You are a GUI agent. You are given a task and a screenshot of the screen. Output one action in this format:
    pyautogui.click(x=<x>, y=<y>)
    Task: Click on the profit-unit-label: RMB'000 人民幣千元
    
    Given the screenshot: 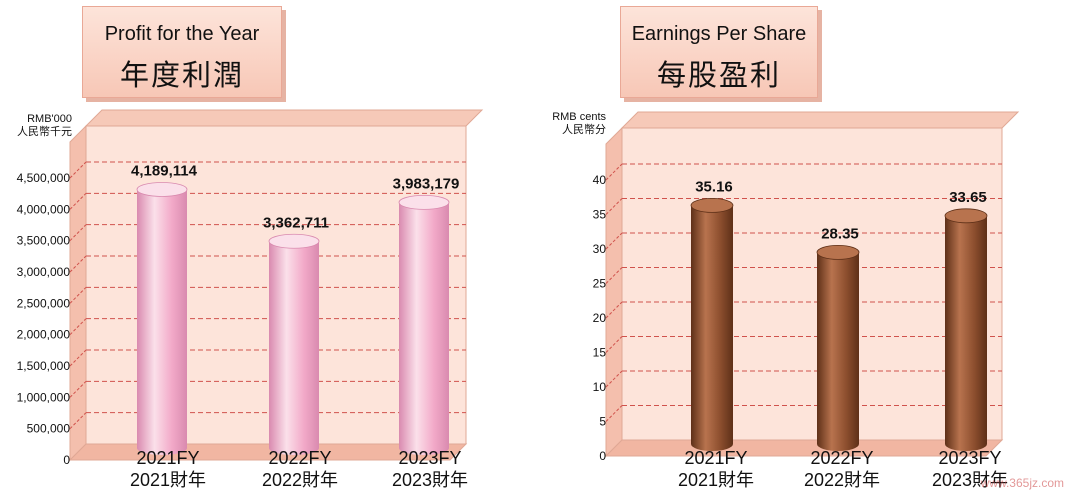 What is the action you would take?
    pyautogui.click(x=36, y=126)
    